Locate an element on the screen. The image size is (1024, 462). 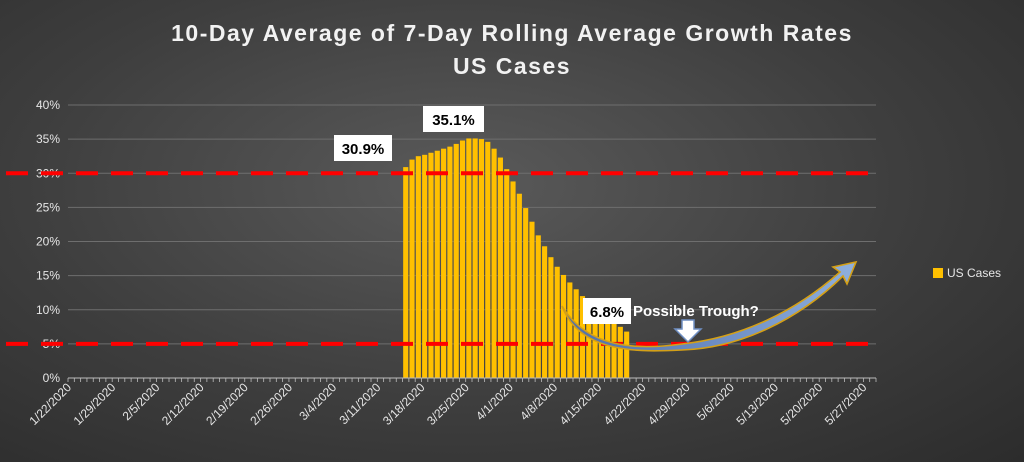
x-tick-label: 2/26/2020 is located at coordinates (271, 404).